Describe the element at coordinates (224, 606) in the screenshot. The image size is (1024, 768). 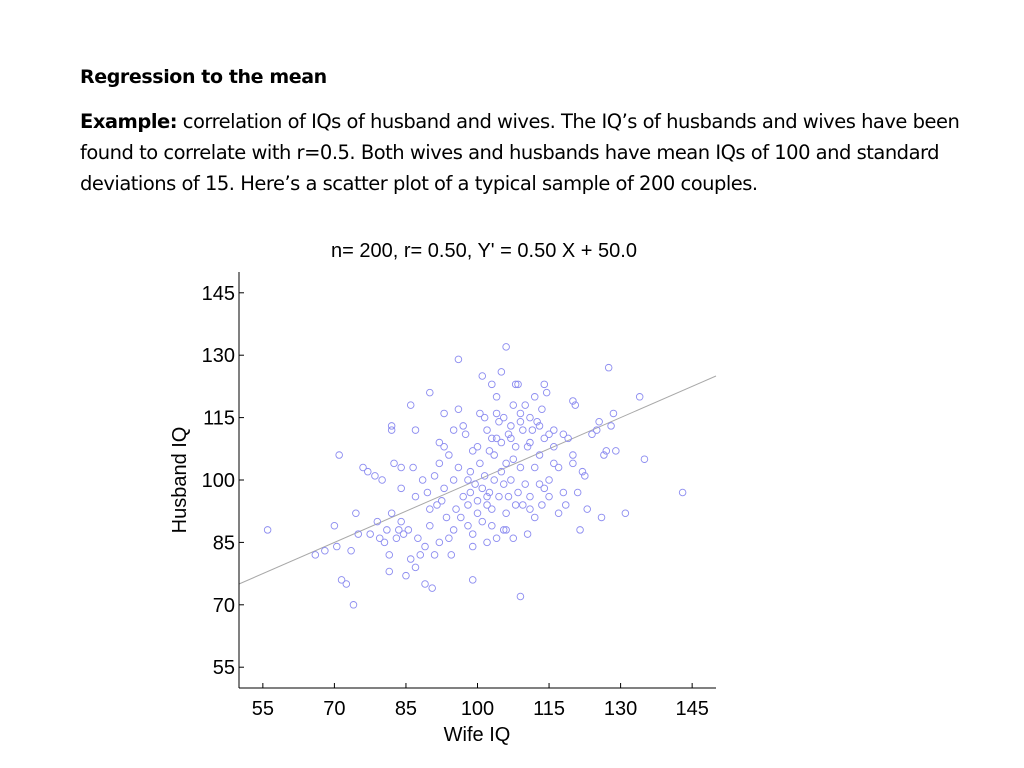
I see `y-tick-label: 70` at that location.